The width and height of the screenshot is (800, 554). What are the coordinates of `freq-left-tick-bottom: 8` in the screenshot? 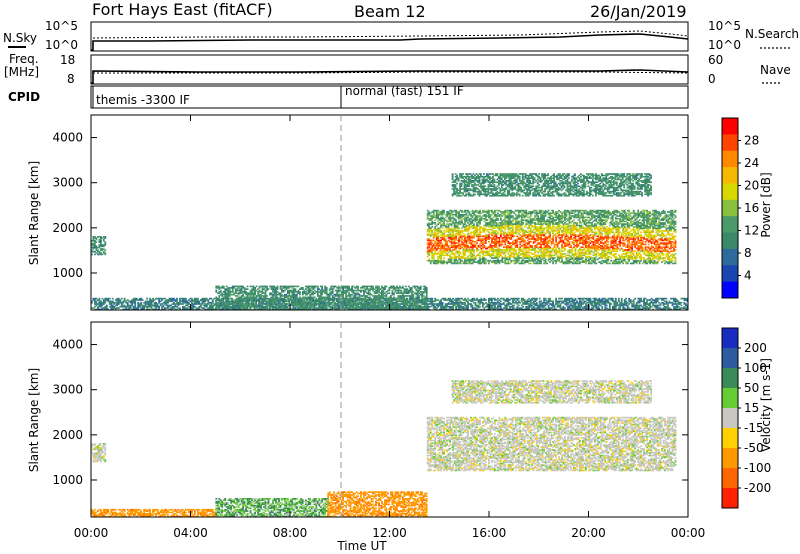 It's located at (71, 79).